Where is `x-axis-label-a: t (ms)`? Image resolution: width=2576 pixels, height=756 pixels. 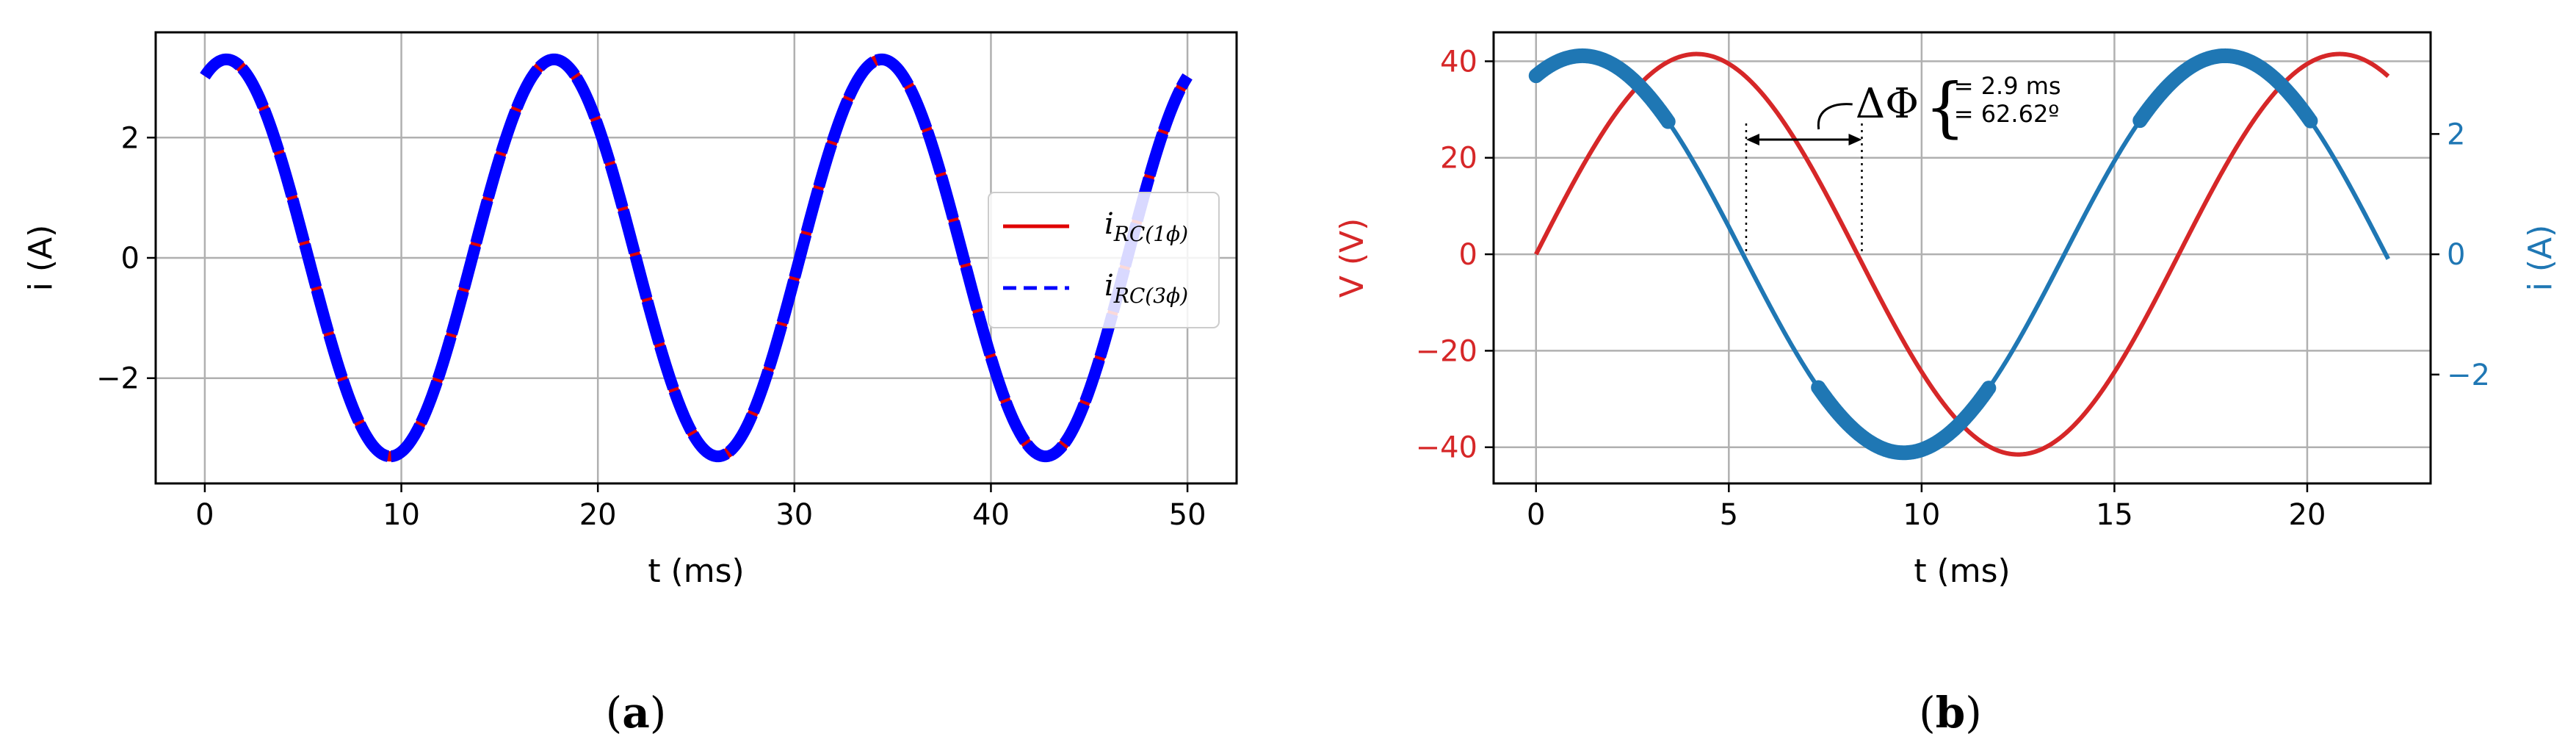 x-axis-label-a: t (ms) is located at coordinates (696, 571).